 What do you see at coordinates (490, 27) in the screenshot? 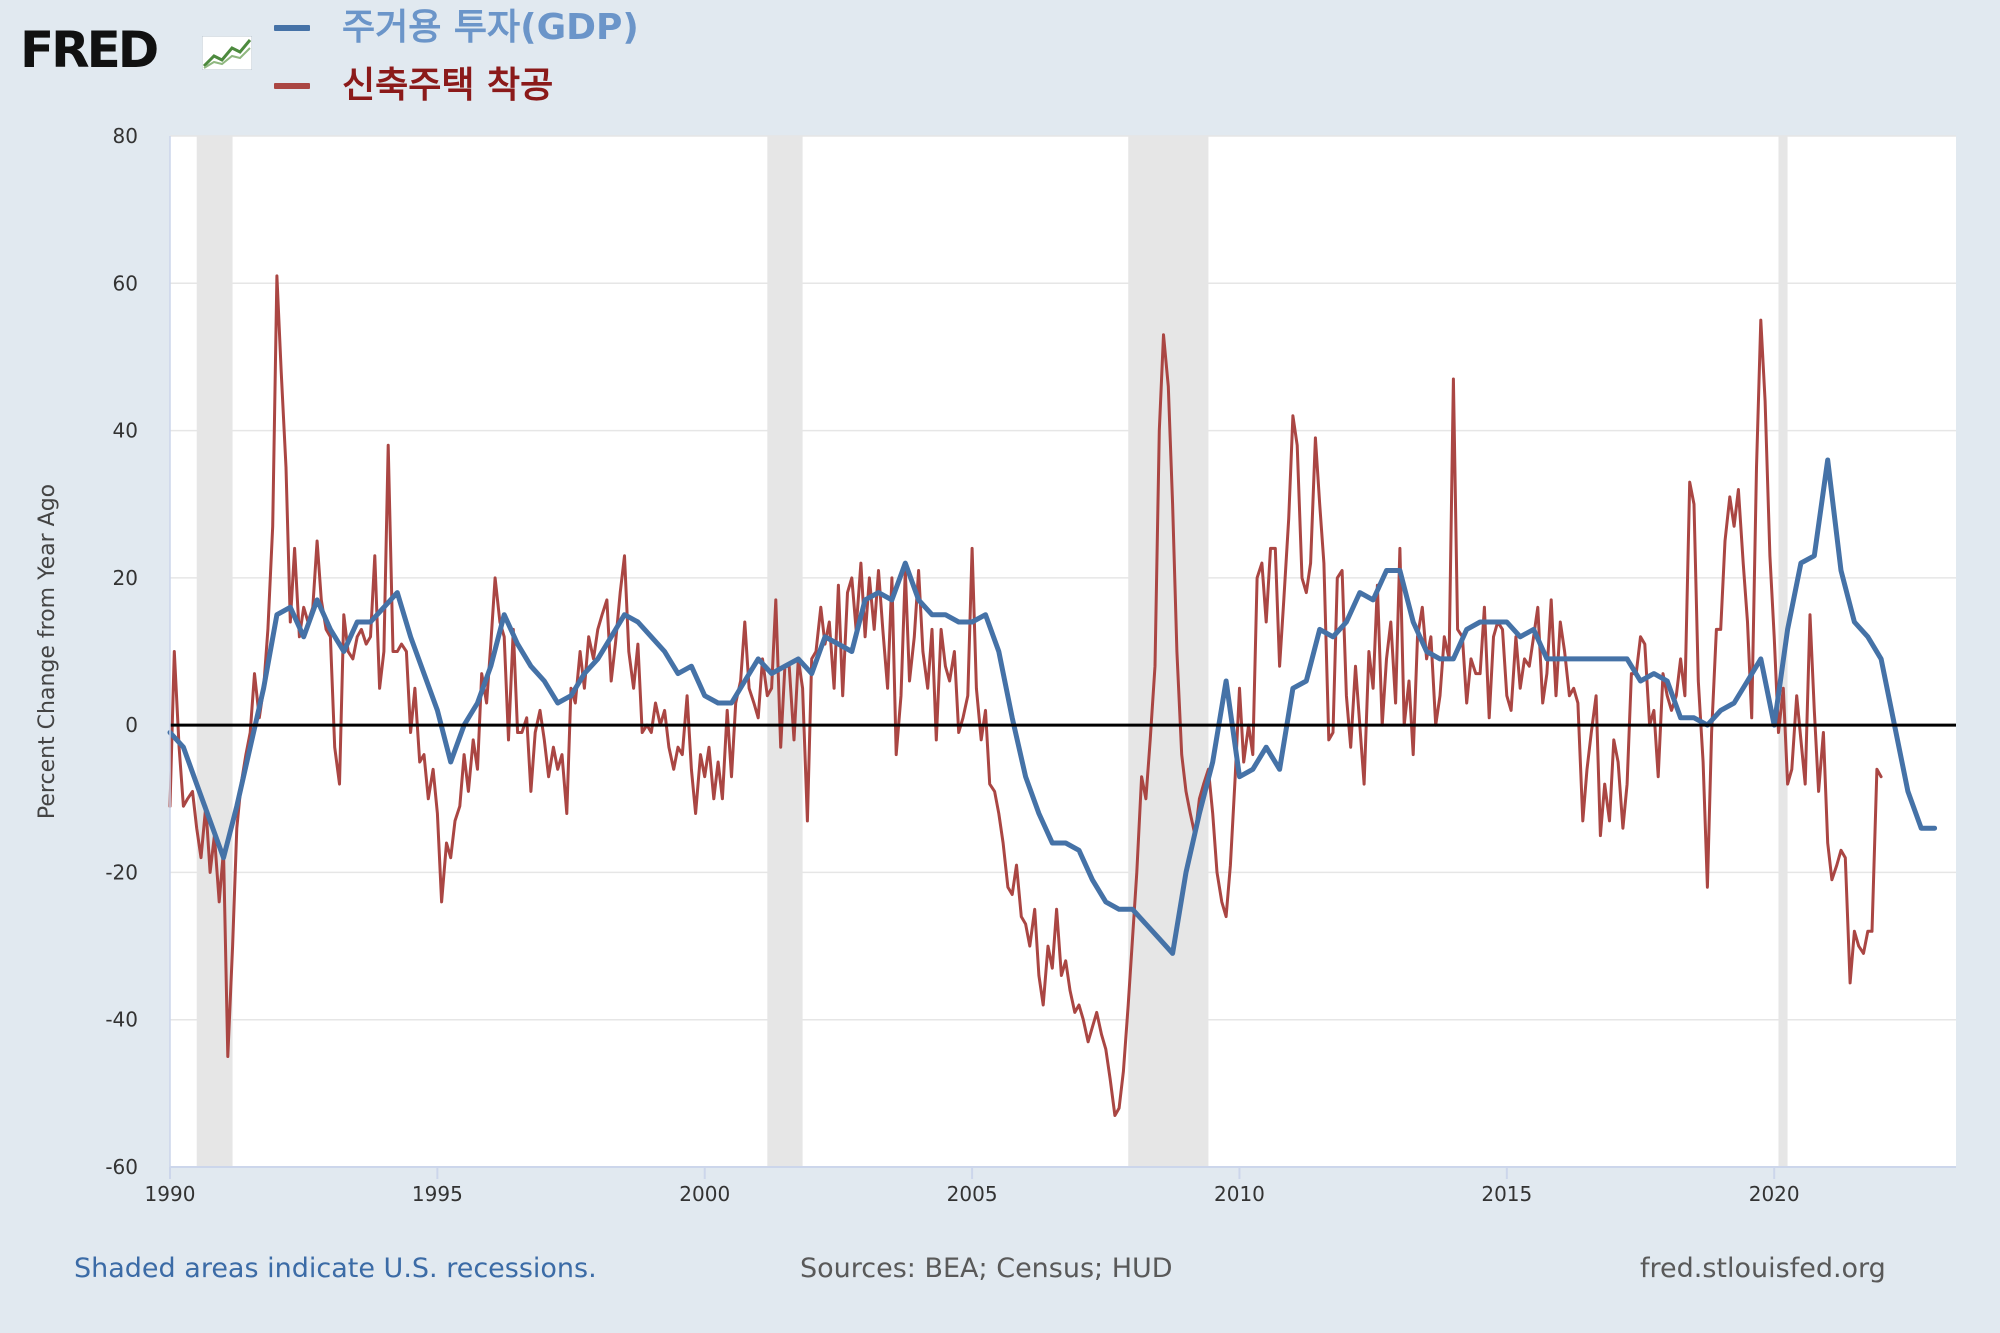
I see `legend-label-residential-investment: 주거용 투자(GDP)` at bounding box center [490, 27].